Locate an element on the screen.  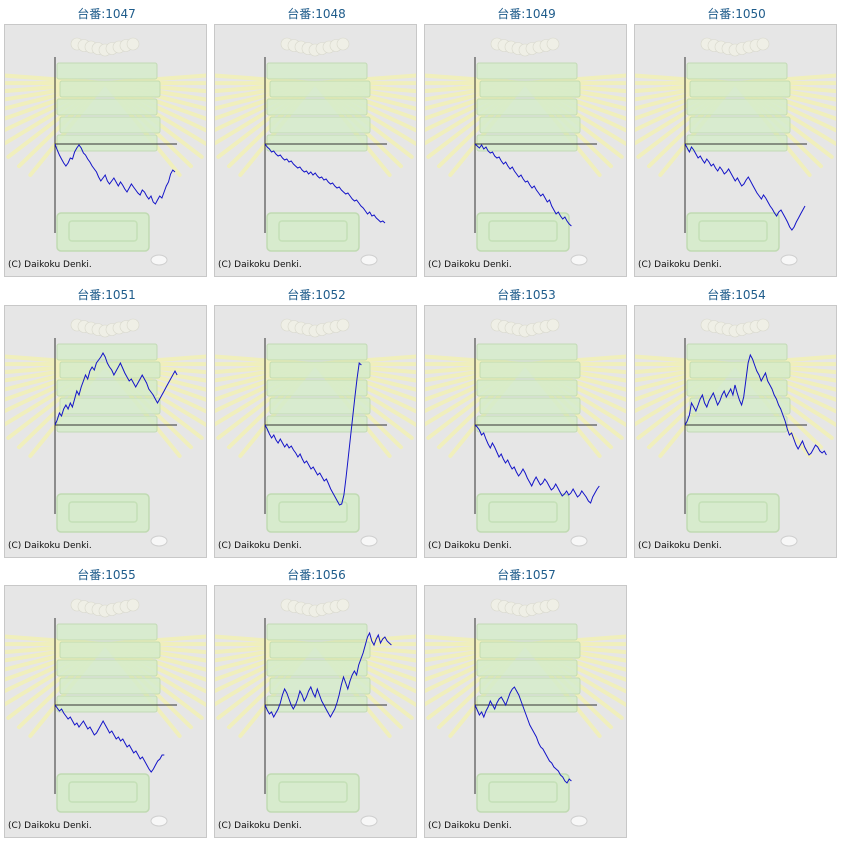
chart-cell: 台番:1054 (C) Daikoku Denki. is located at coordinates (736, 423).